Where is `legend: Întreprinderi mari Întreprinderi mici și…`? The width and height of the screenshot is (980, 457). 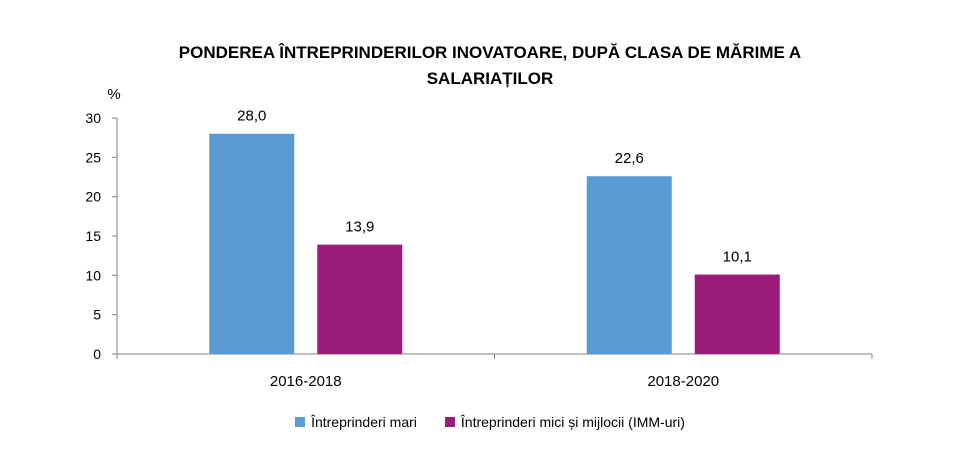 legend: Întreprinderi mari Întreprinderi mici și… is located at coordinates (490, 422).